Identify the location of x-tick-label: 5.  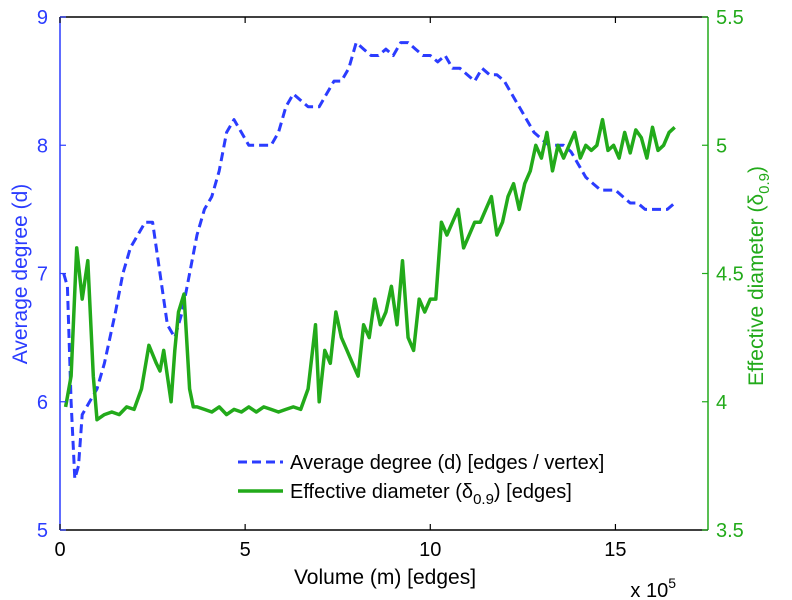
(245, 550).